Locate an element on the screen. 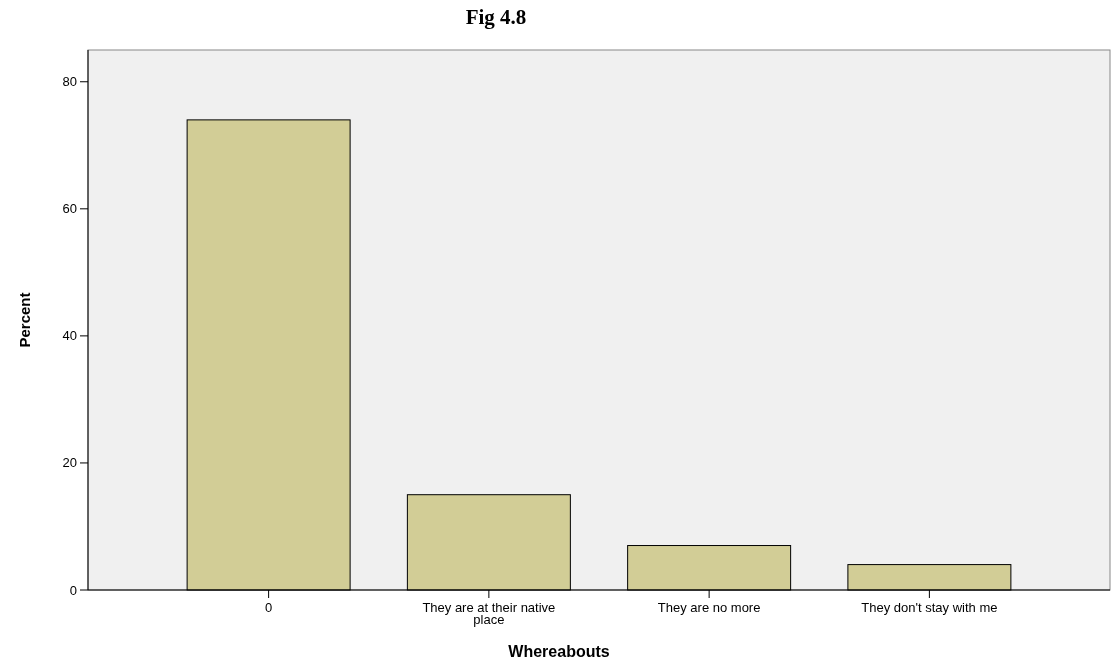  chart-title: Fig 4.8 is located at coordinates (496, 17).